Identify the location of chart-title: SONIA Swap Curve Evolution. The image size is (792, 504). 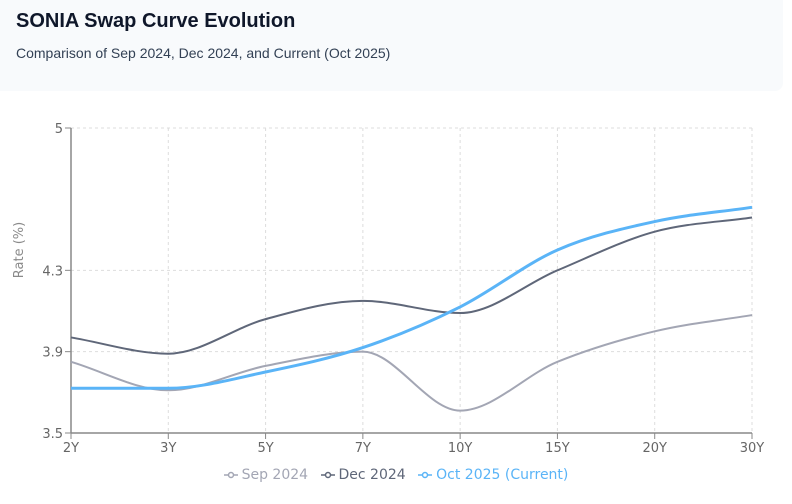
(156, 21).